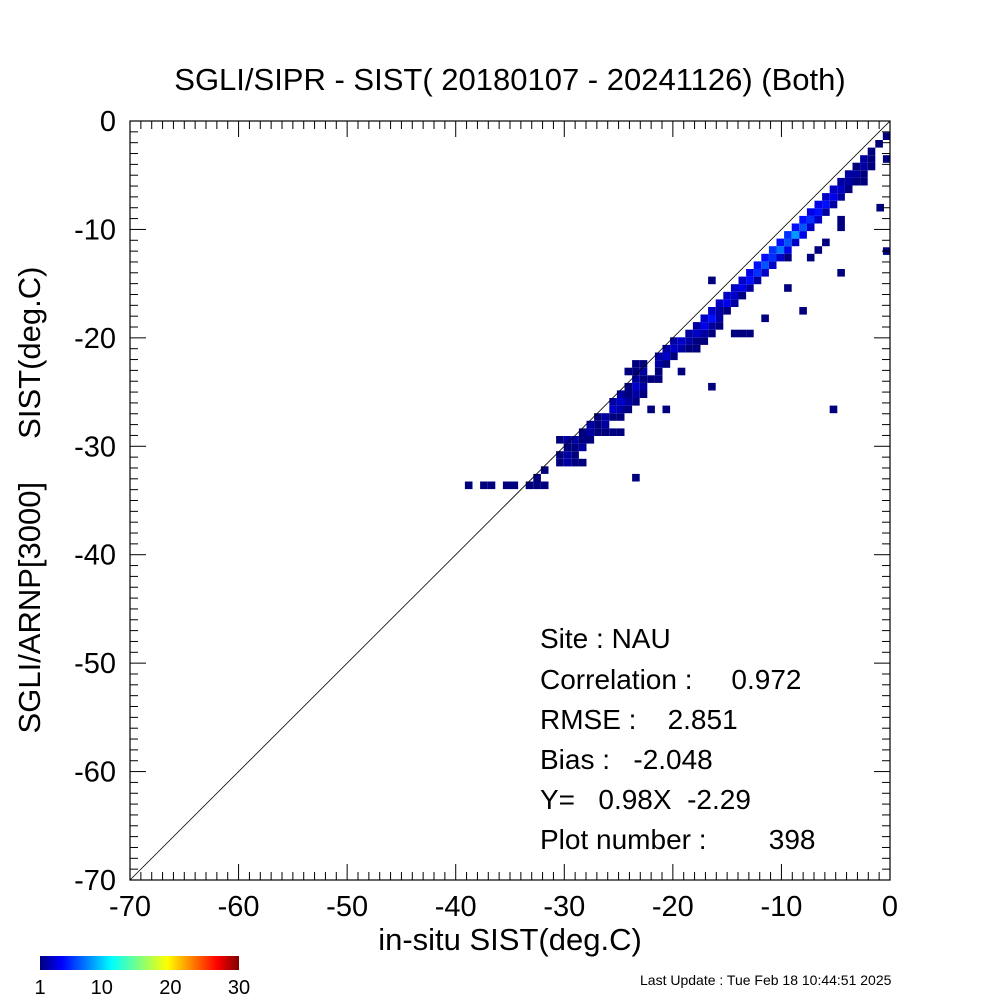 This screenshot has width=1000, height=1000. What do you see at coordinates (677, 839) in the screenshot?
I see `stat-plot-number: Plot number : 398` at bounding box center [677, 839].